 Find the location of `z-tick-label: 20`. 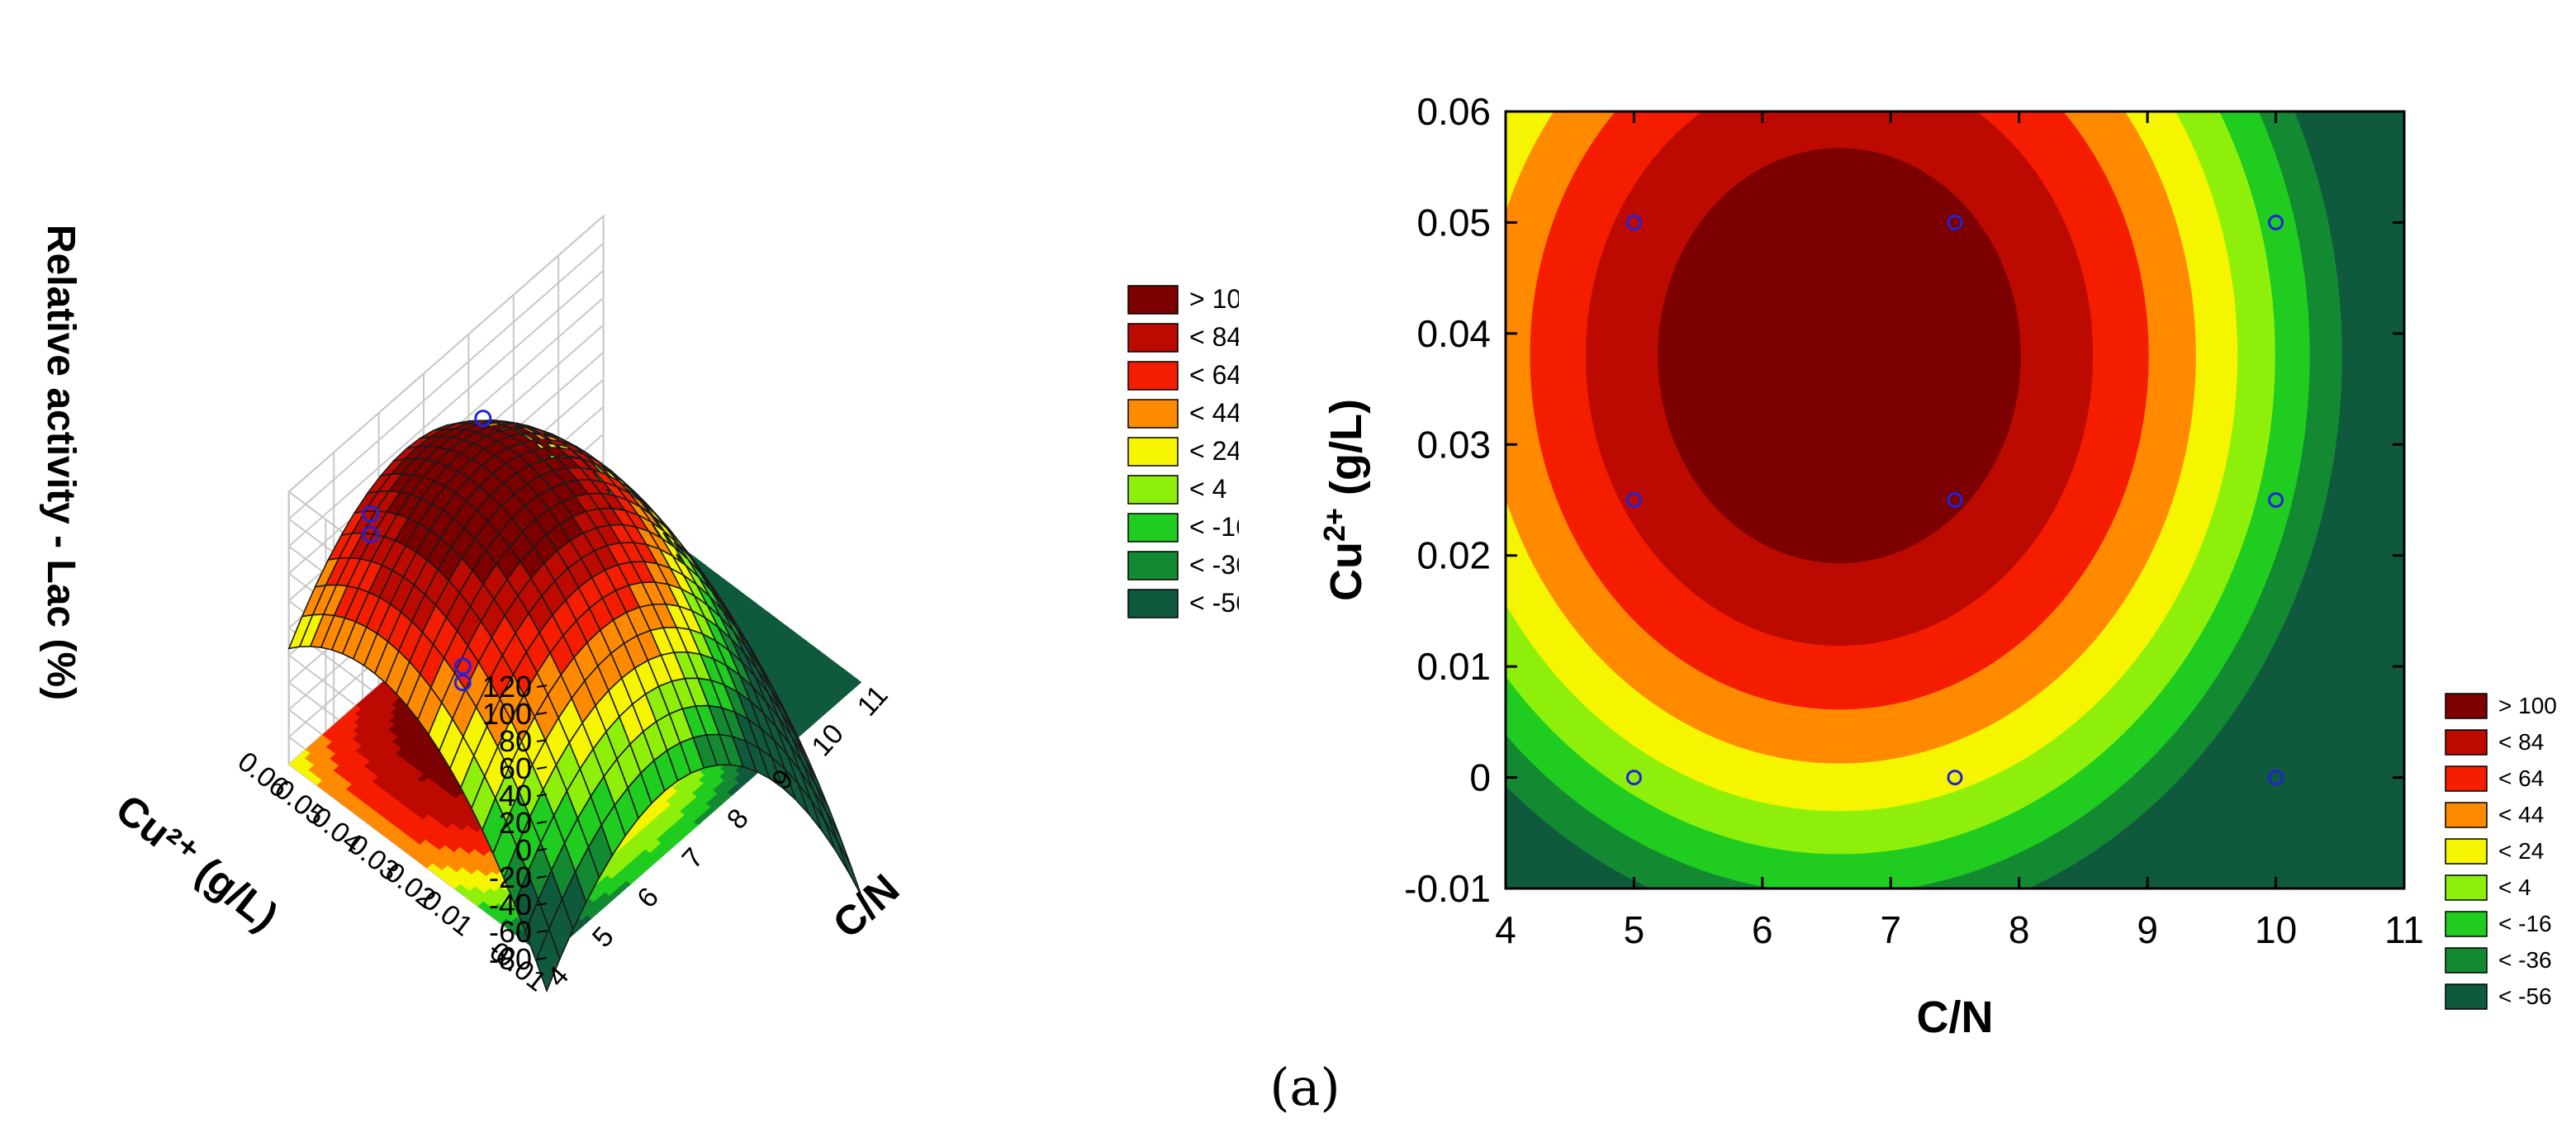

z-tick-label: 20 is located at coordinates (515, 823).